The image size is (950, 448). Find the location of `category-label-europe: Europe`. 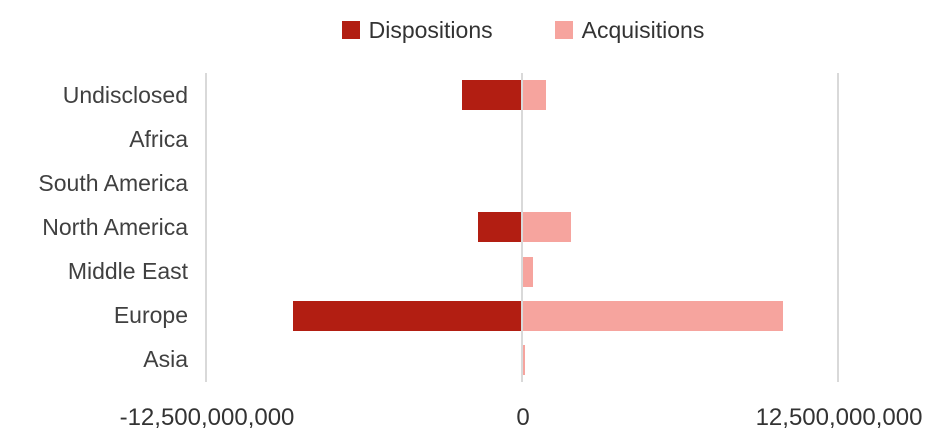

category-label-europe: Europe is located at coordinates (150, 315).